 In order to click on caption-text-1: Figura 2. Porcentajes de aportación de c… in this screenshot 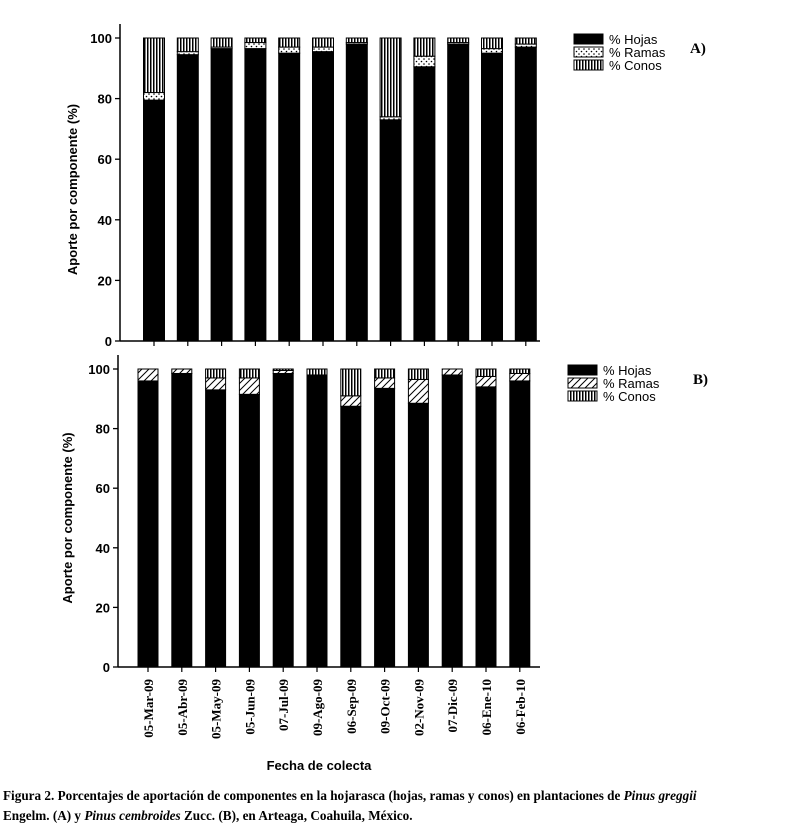, I will do `click(313, 795)`.